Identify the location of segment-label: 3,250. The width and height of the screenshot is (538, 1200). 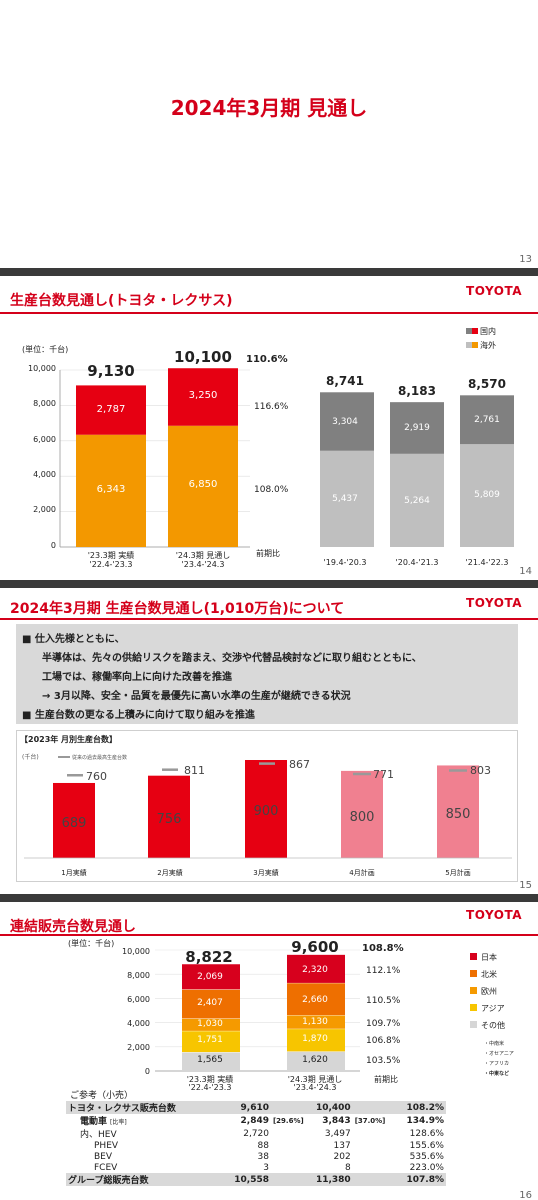
(203, 395).